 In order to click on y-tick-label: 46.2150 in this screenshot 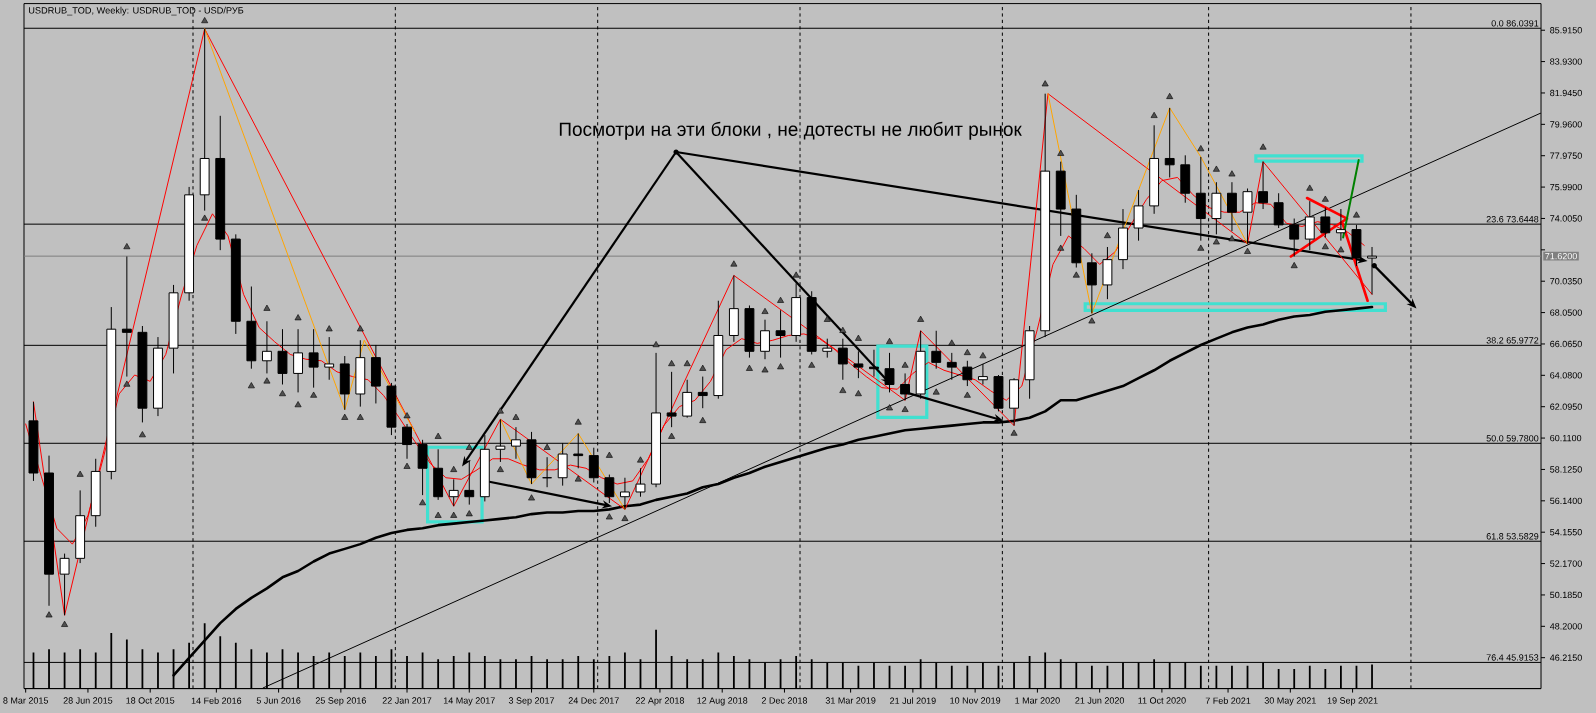, I will do `click(1565, 657)`.